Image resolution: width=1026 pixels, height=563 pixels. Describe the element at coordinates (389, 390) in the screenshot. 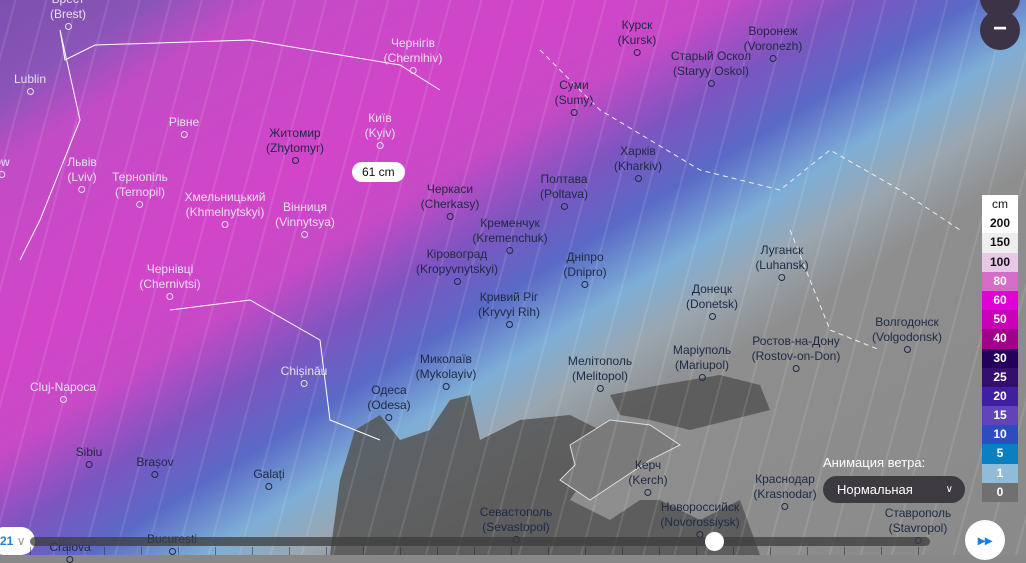

I see `city-name: Одеса` at that location.